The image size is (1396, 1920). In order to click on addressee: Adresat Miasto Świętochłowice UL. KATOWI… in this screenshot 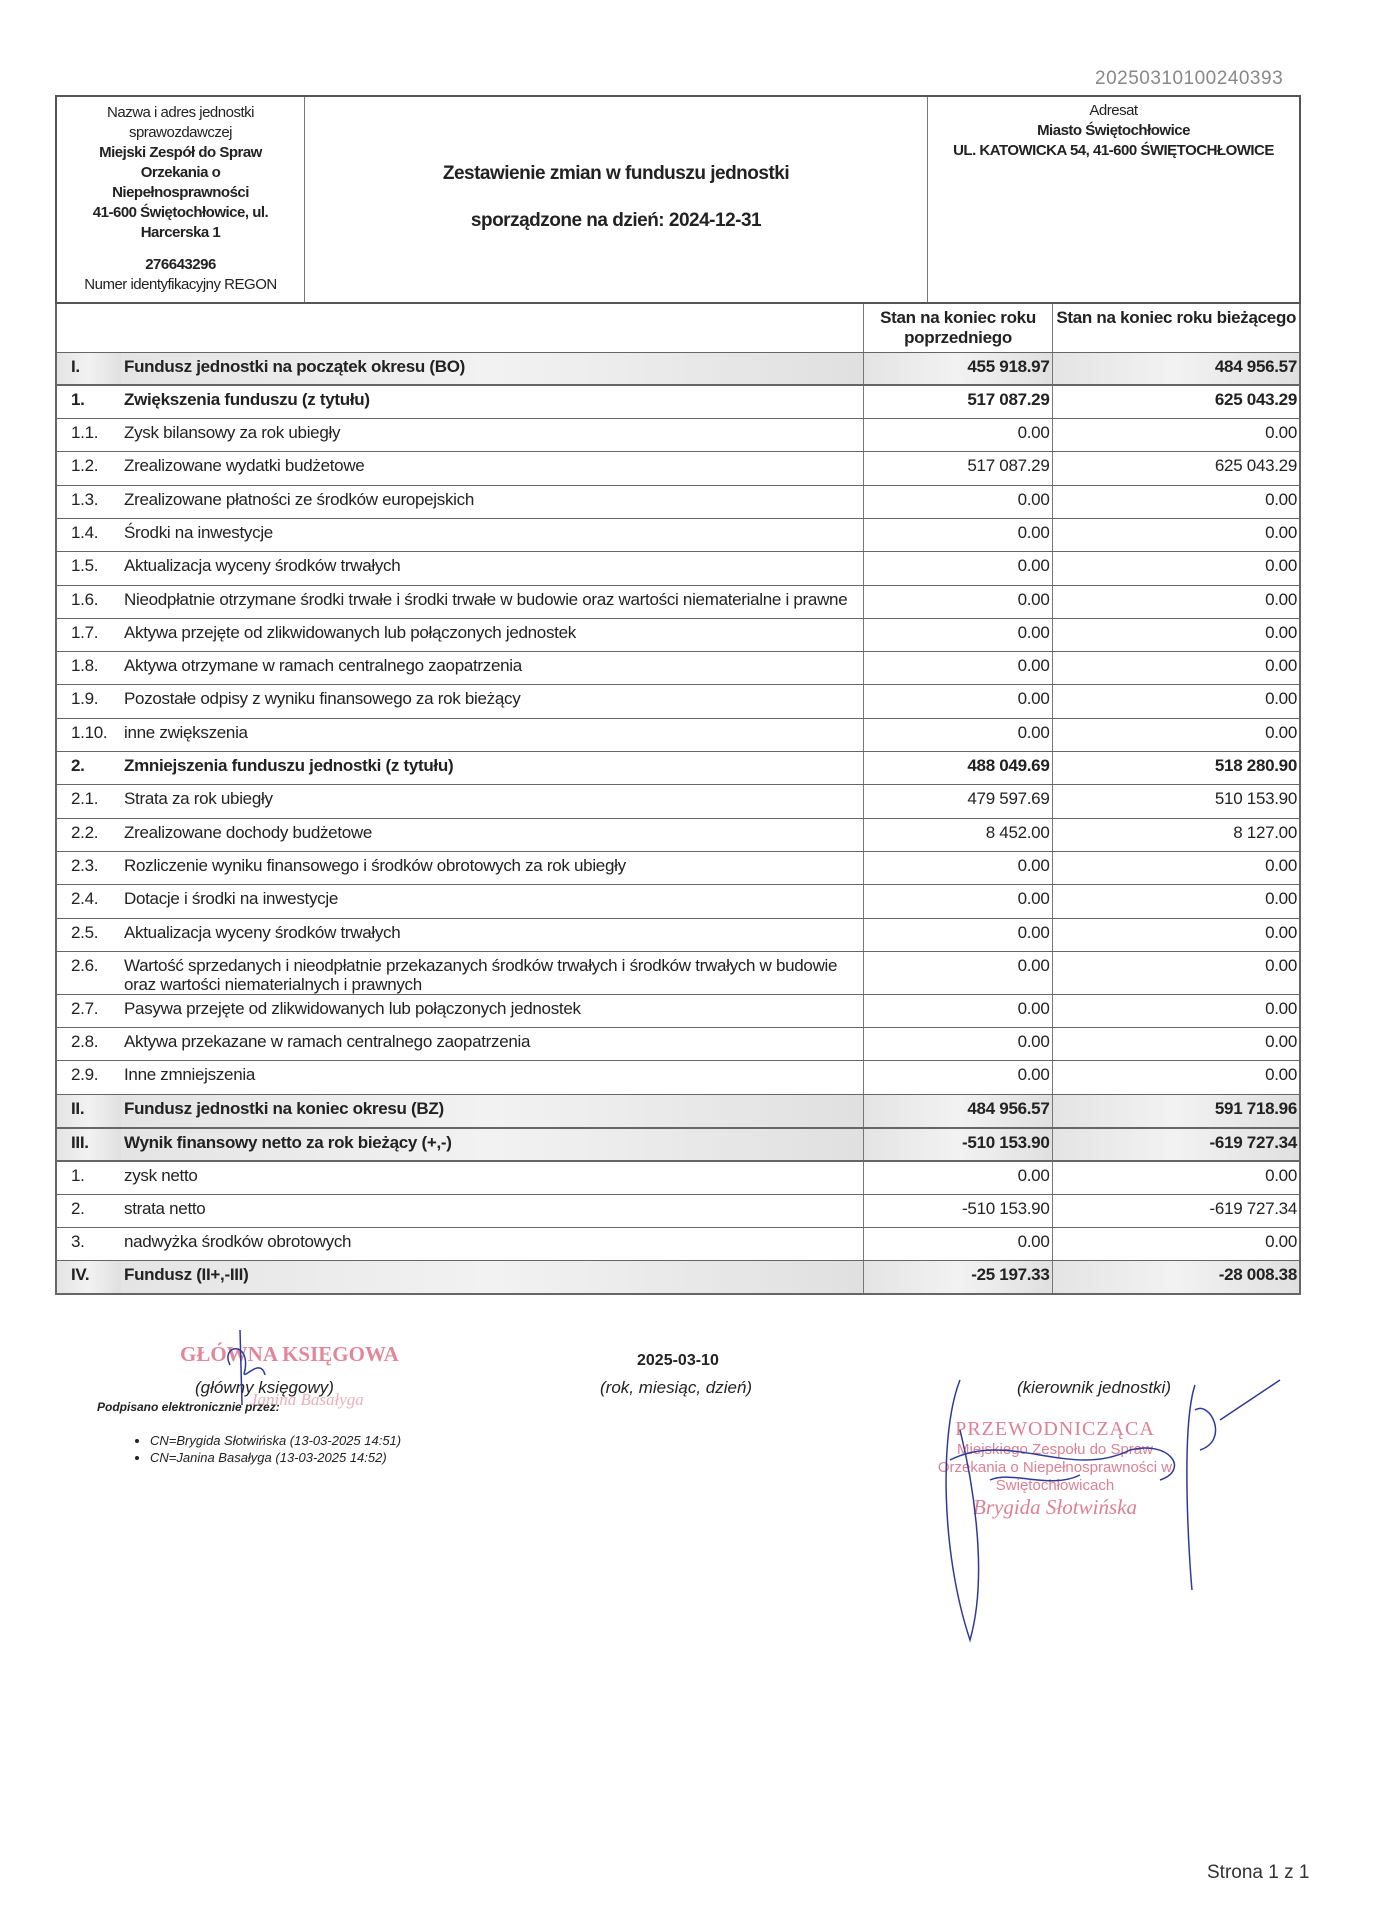, I will do `click(1113, 199)`.